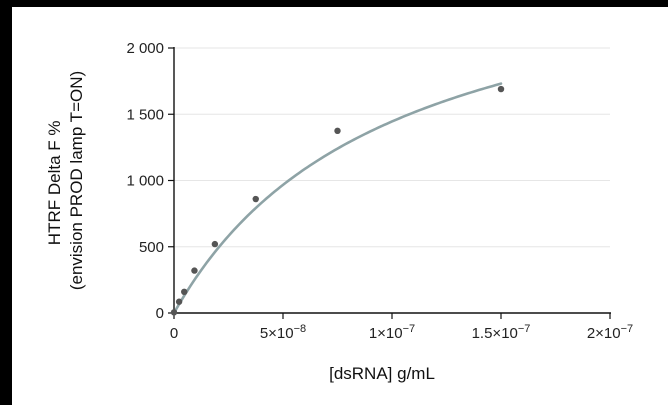 Image resolution: width=668 pixels, height=405 pixels. I want to click on x-tick-label-3: 1.5×10⁻⁷, so click(501, 332).